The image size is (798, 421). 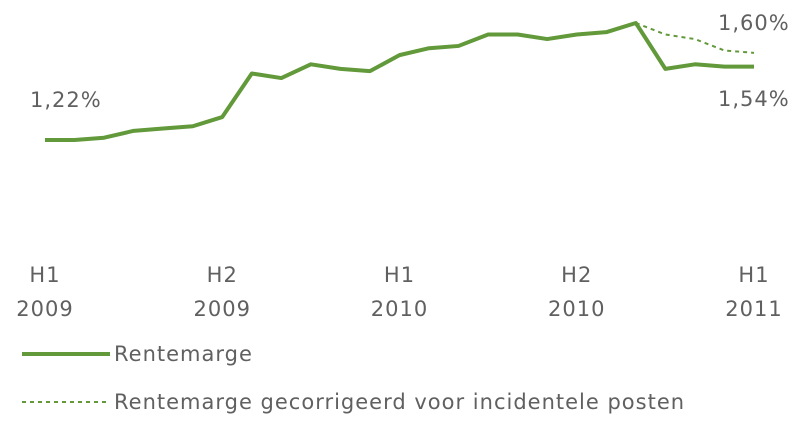 What do you see at coordinates (183, 354) in the screenshot?
I see `legend-label: Rentemarge` at bounding box center [183, 354].